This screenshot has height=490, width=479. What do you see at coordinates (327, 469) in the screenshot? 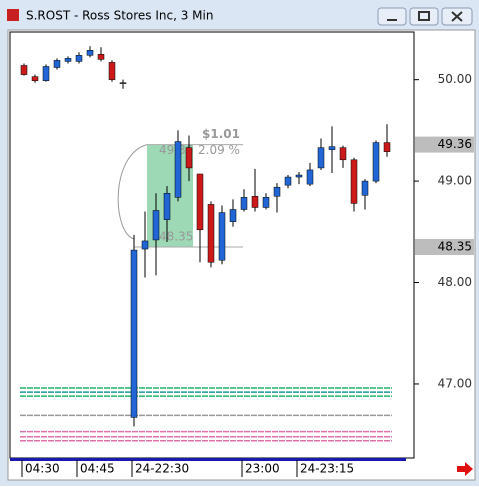
I see `x-tick-label: 24-23:15` at bounding box center [327, 469].